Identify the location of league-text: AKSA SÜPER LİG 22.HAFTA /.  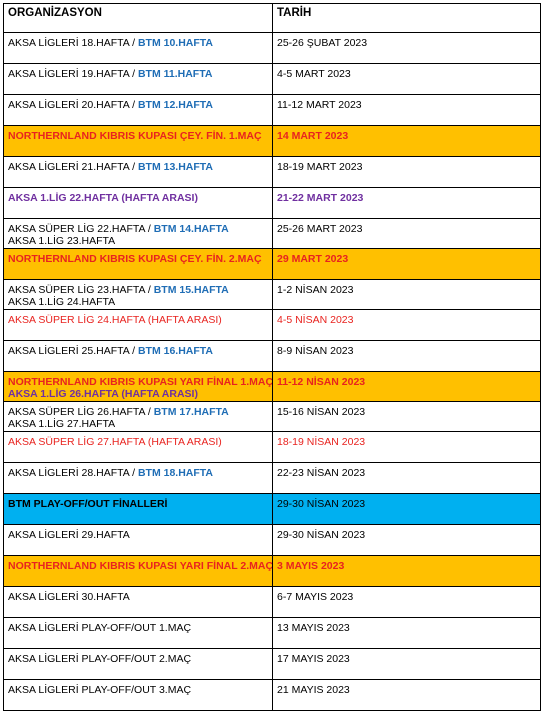
(81, 229).